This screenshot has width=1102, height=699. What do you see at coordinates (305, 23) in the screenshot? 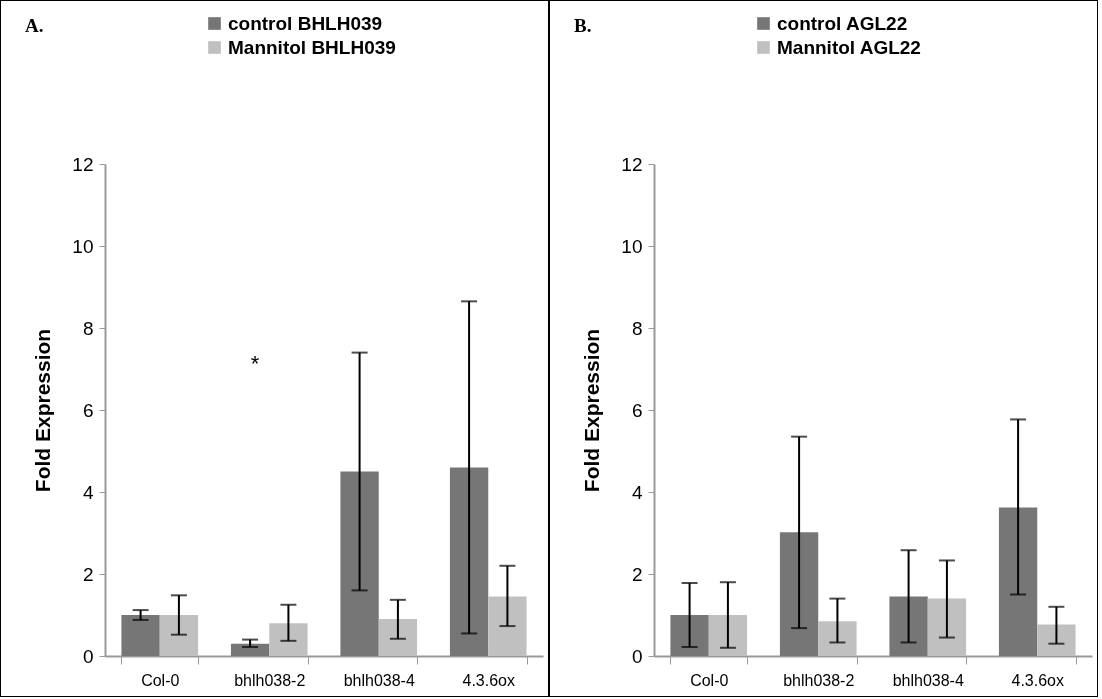
I see `legend-label: control BHLH039` at bounding box center [305, 23].